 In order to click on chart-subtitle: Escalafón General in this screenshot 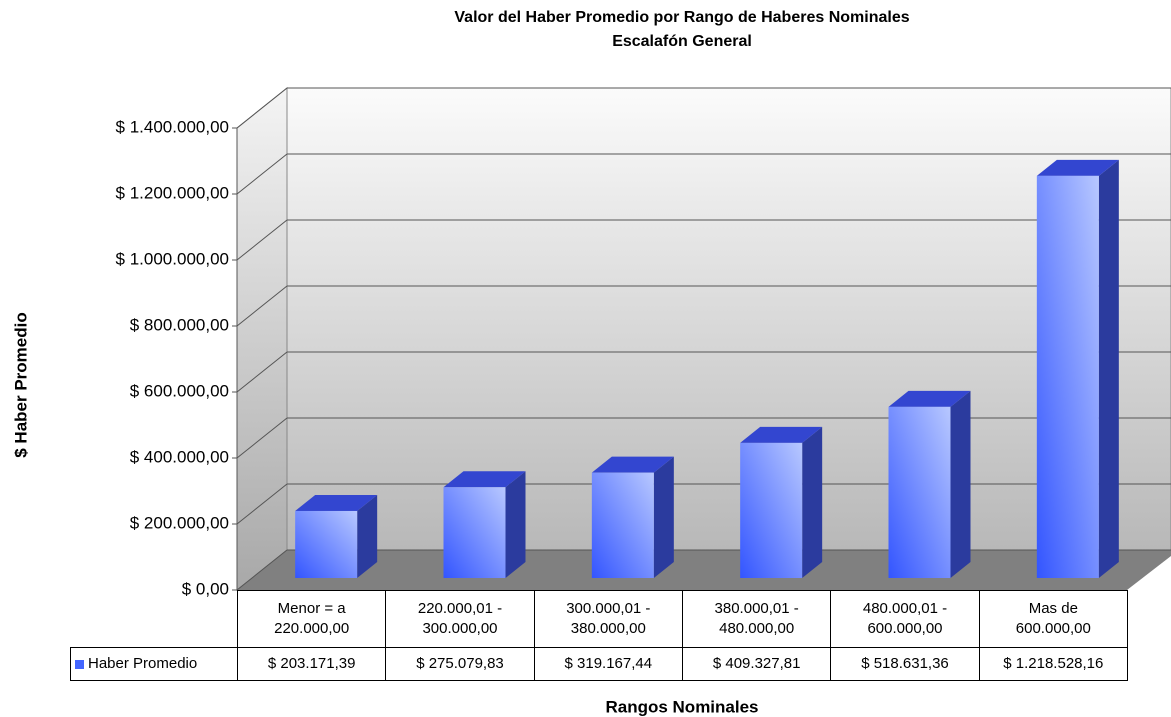, I will do `click(682, 41)`.